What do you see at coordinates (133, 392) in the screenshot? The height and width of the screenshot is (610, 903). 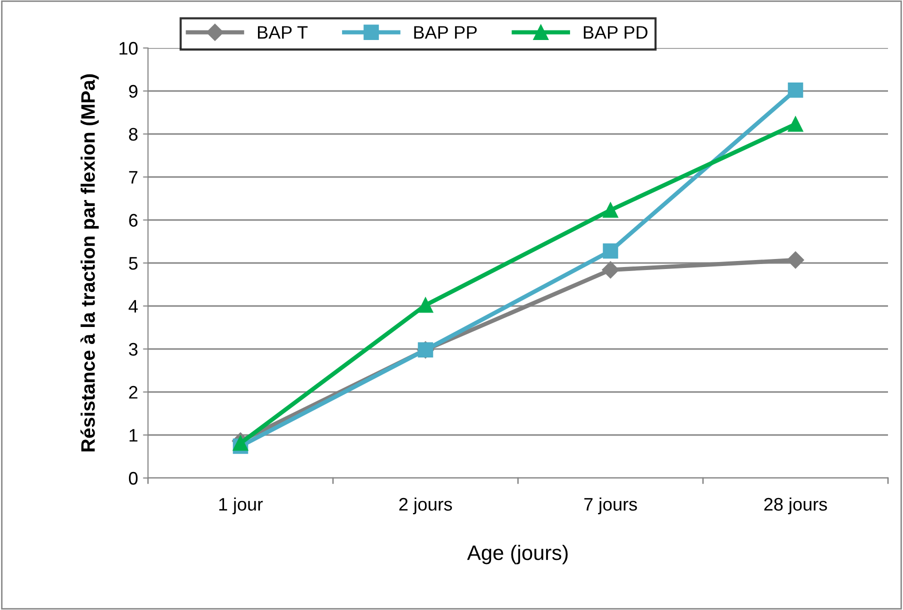 I see `y-tick-label: 2` at bounding box center [133, 392].